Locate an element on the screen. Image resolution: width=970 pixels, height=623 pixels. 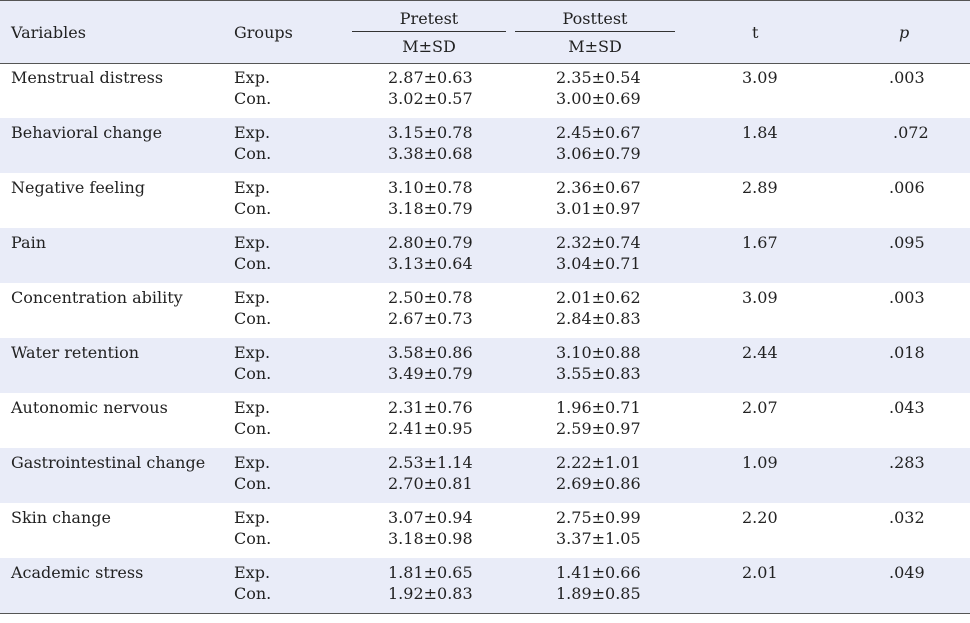
pretest-cell: 2.87±0.63 3.02±0.57 is located at coordinates (430, 88).